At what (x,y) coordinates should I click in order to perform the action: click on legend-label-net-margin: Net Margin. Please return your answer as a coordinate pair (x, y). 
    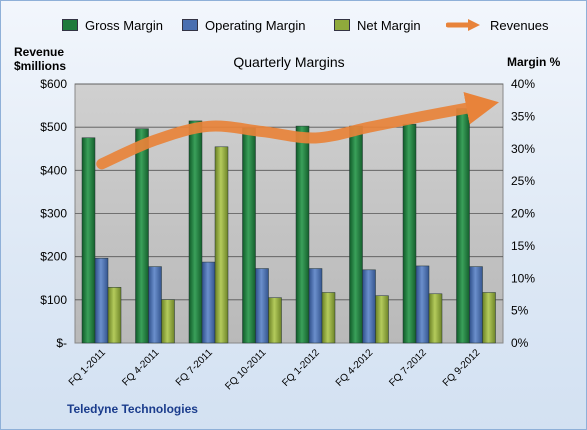
    Looking at the image, I should click on (389, 25).